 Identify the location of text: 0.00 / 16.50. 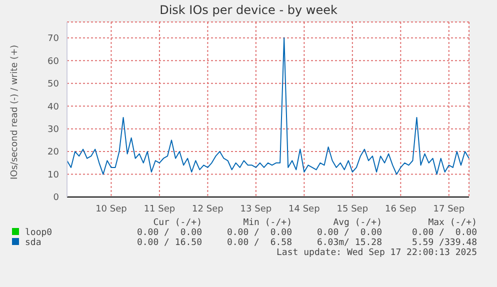
(169, 243).